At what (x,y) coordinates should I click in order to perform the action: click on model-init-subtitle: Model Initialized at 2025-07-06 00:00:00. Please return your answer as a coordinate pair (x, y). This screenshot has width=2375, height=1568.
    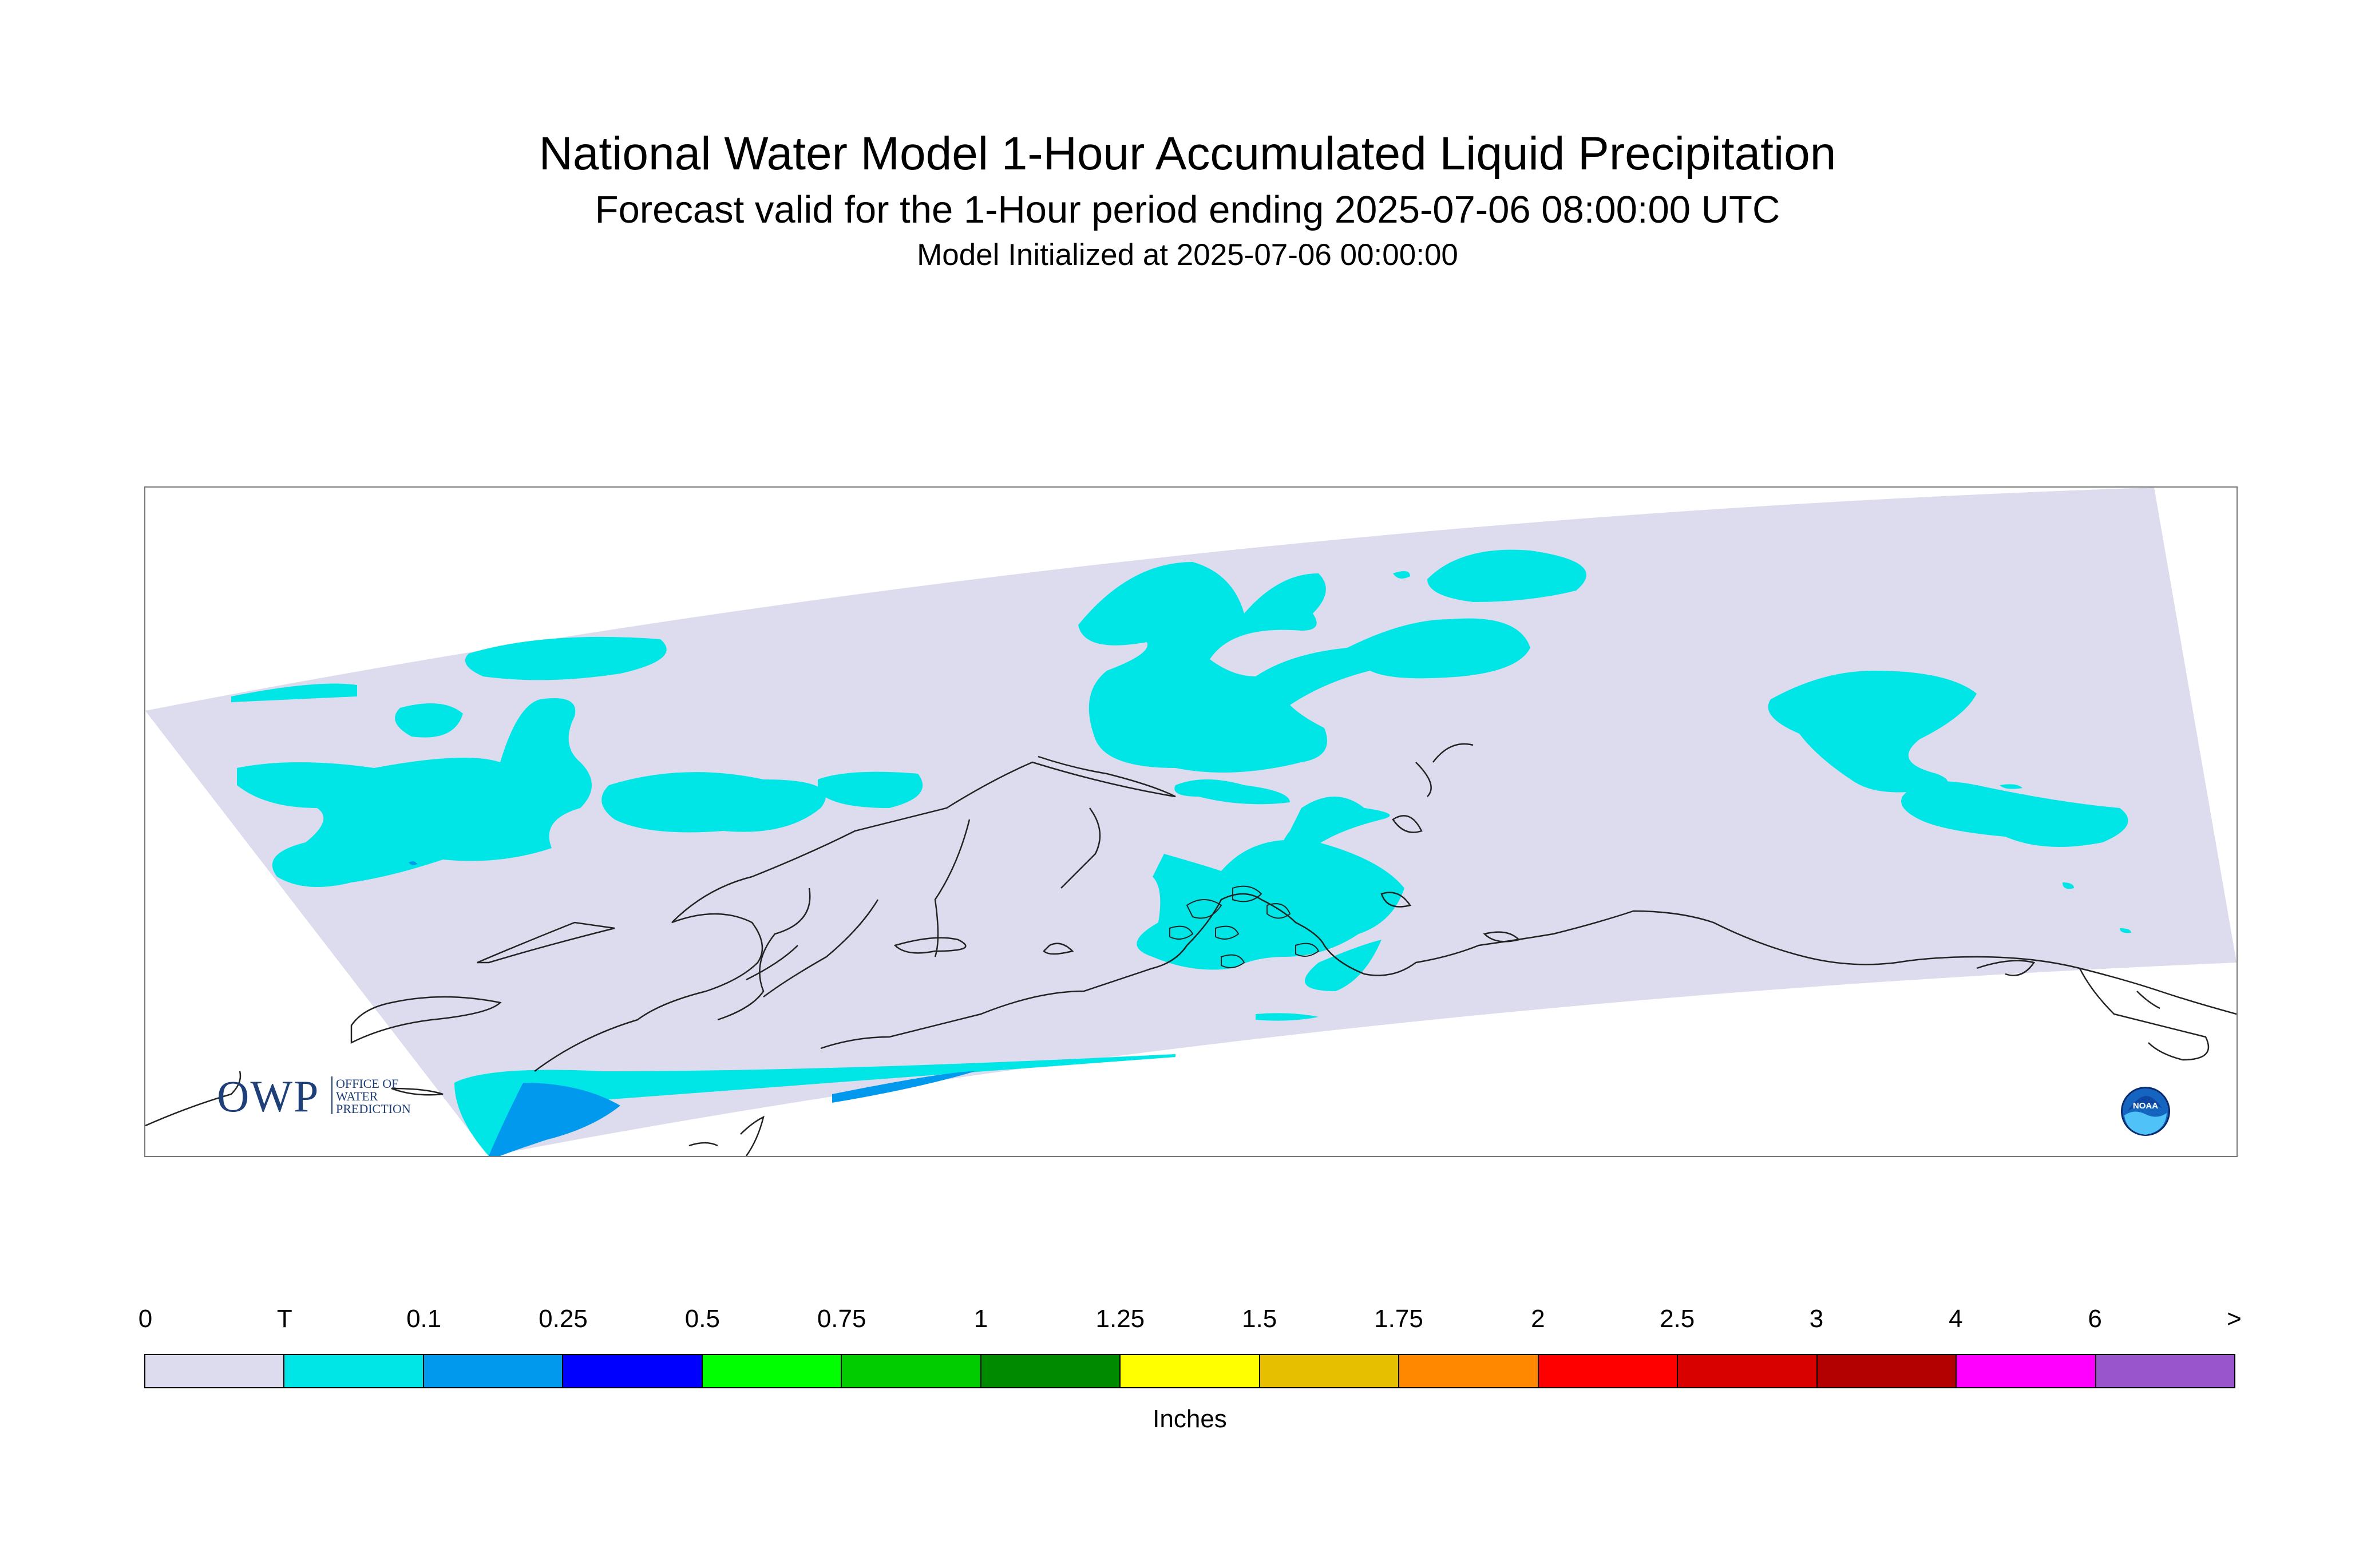
    Looking at the image, I should click on (1187, 255).